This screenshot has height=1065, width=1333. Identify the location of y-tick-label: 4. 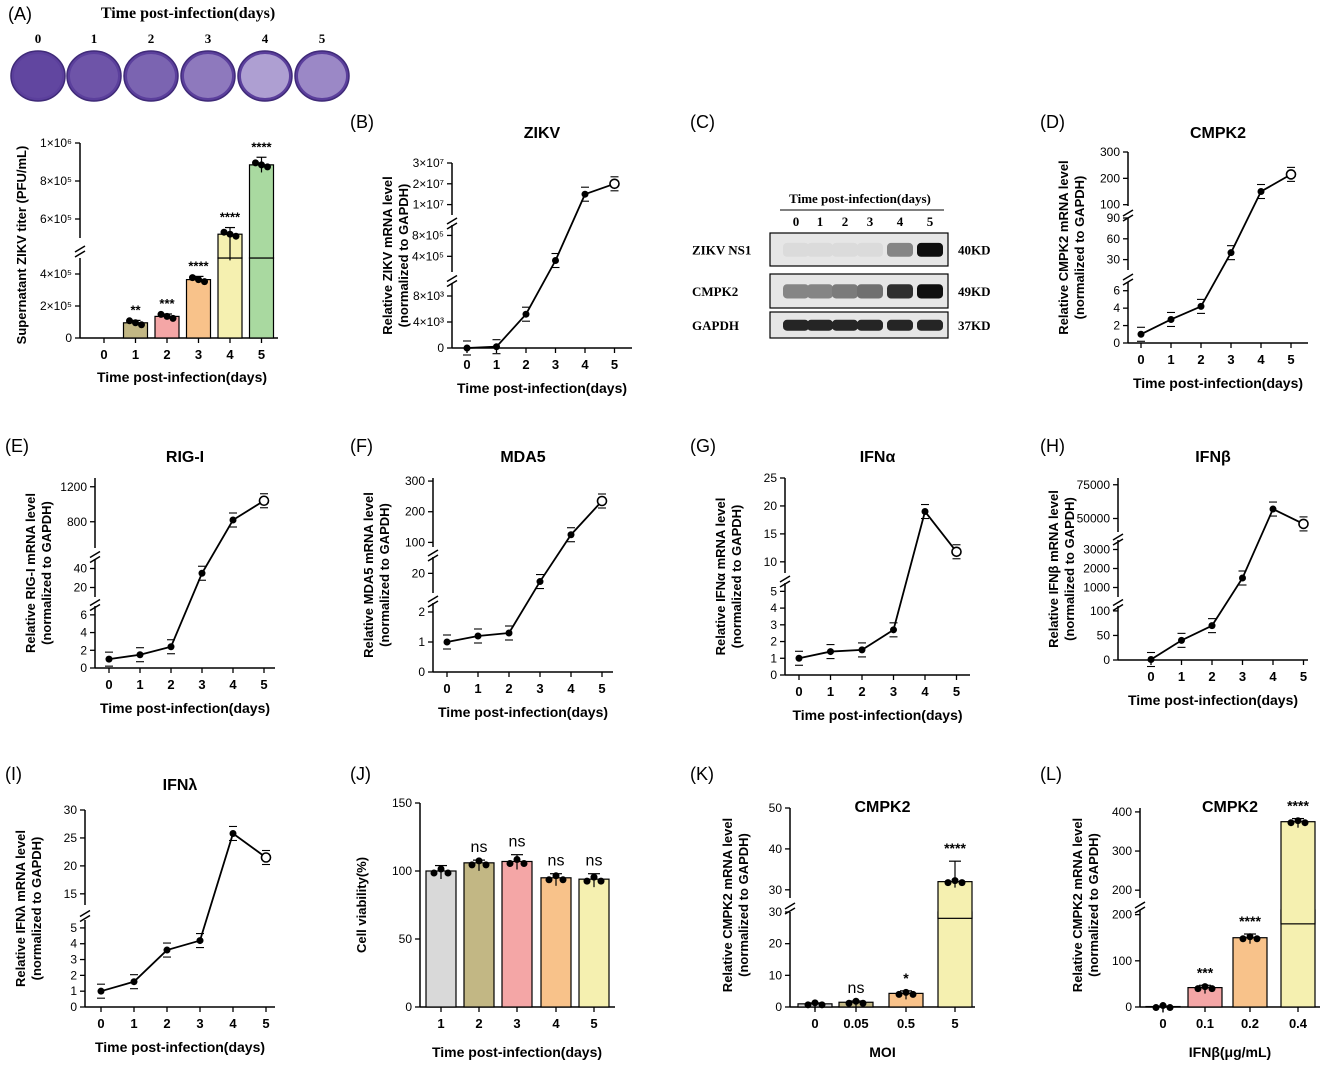
(1116, 308).